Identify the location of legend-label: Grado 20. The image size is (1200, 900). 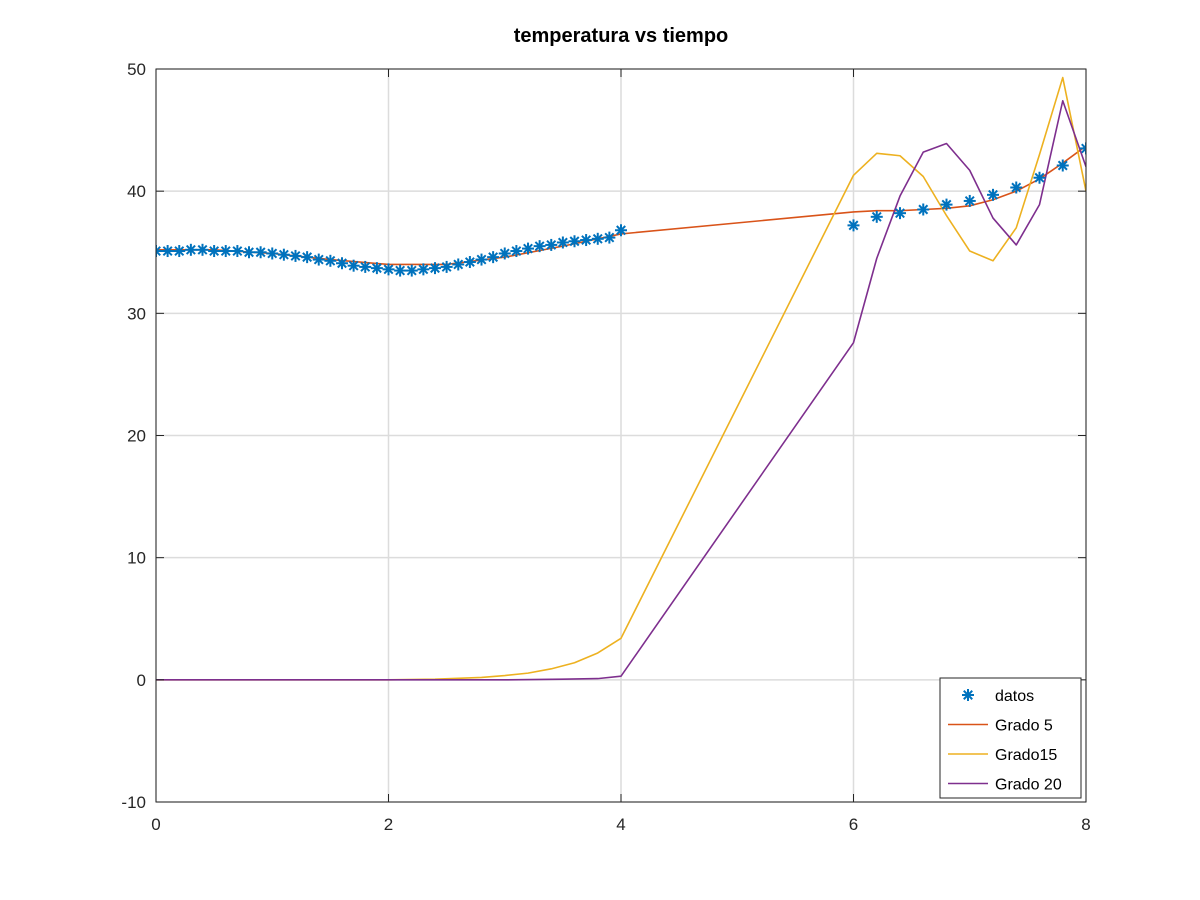
(1028, 785).